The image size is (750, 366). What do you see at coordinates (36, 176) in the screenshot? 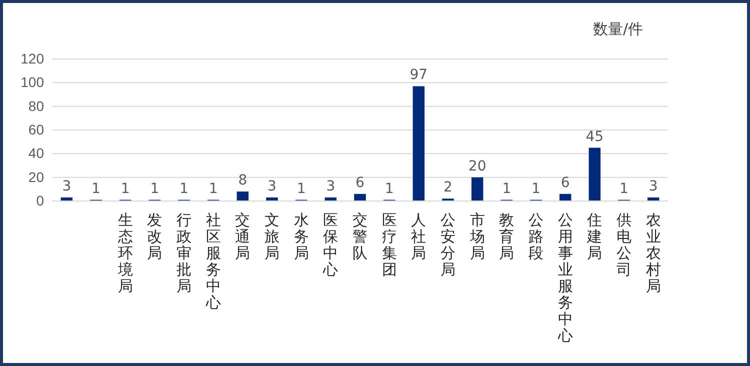
I see `y-tick-label: 20` at bounding box center [36, 176].